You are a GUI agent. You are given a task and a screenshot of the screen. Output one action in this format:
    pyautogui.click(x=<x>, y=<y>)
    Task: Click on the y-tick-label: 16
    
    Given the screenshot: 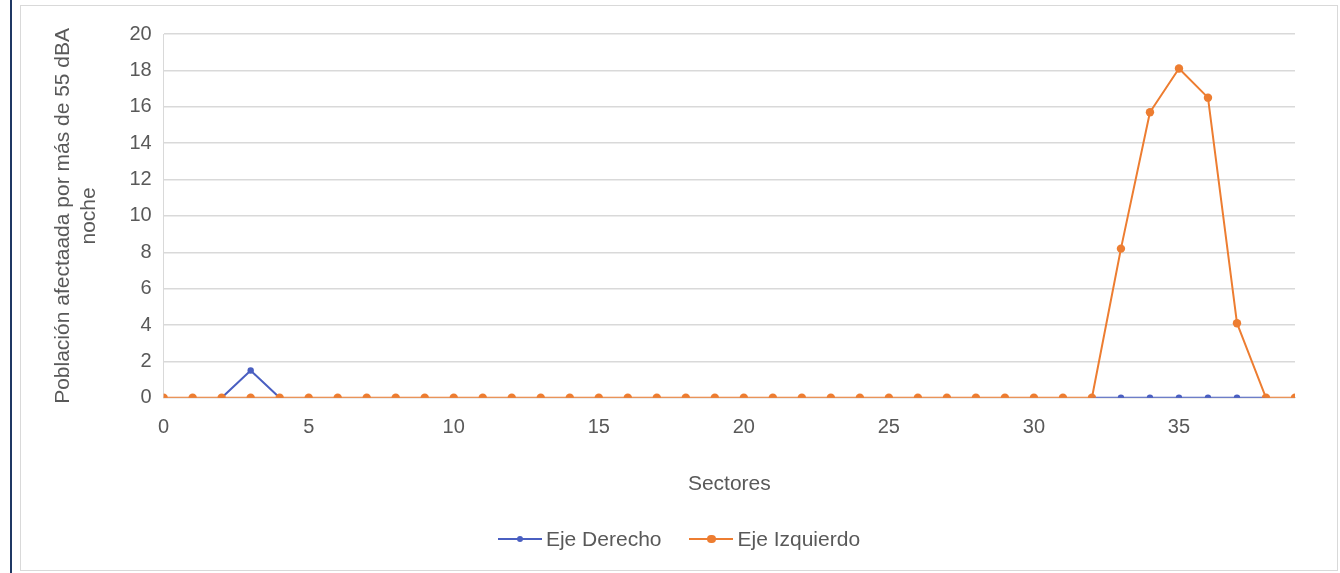 What is the action you would take?
    pyautogui.click(x=140, y=105)
    